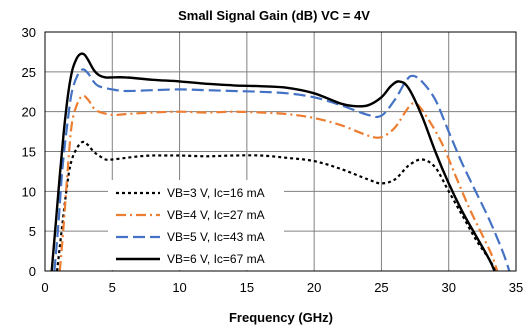  What do you see at coordinates (216, 215) in the screenshot?
I see `legend-label-2: VB=4 V, Ic=27 mA` at bounding box center [216, 215].